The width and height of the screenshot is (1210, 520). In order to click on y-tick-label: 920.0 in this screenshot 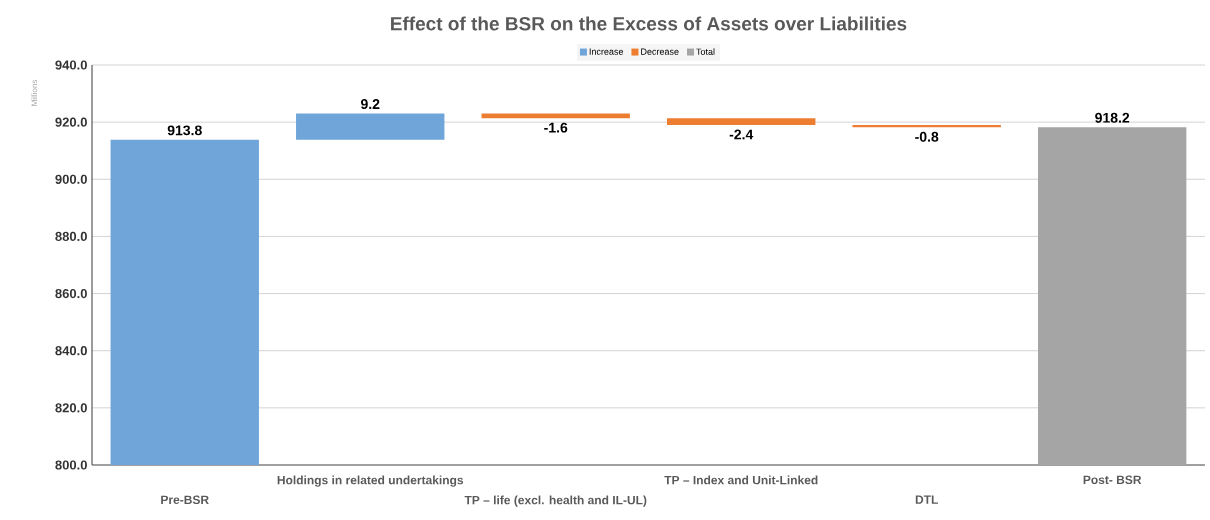, I will do `click(71, 122)`.